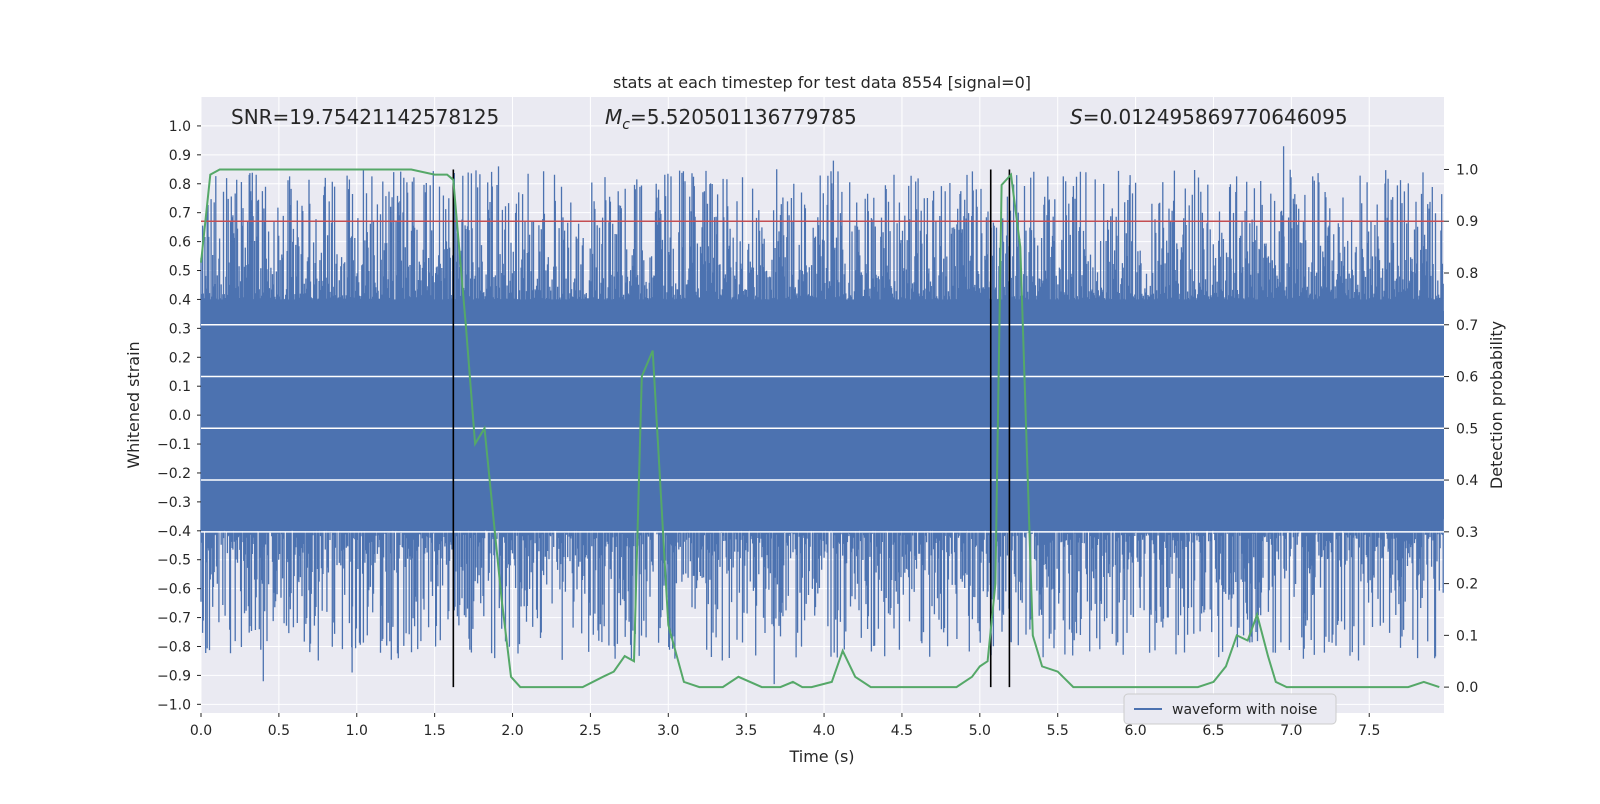  What do you see at coordinates (980, 731) in the screenshot?
I see `x-tick-label: 5.0` at bounding box center [980, 731].